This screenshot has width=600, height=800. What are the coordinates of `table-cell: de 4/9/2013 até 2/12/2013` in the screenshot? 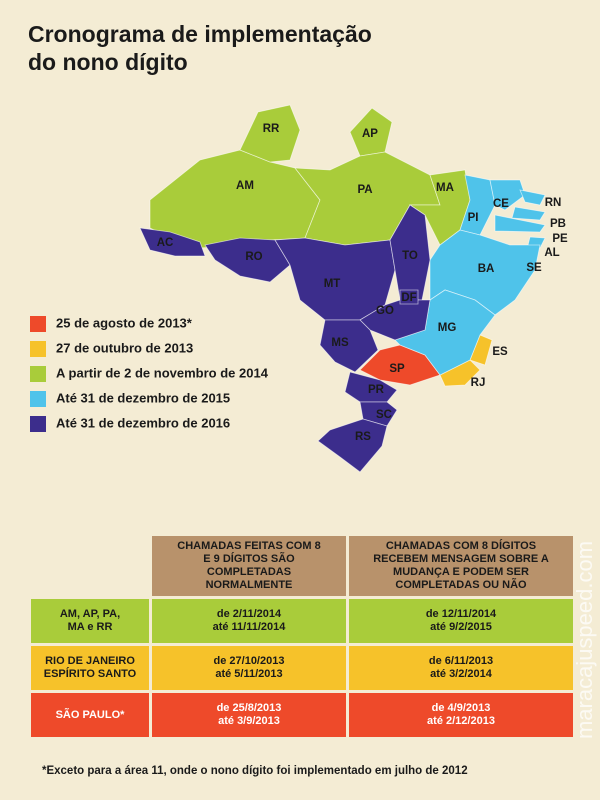 It's located at (461, 715).